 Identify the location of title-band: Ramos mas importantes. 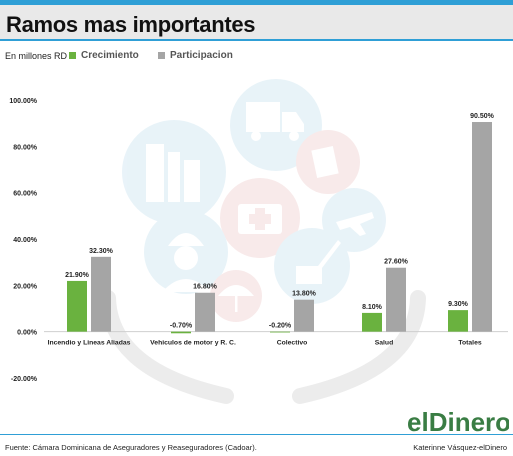
(256, 22).